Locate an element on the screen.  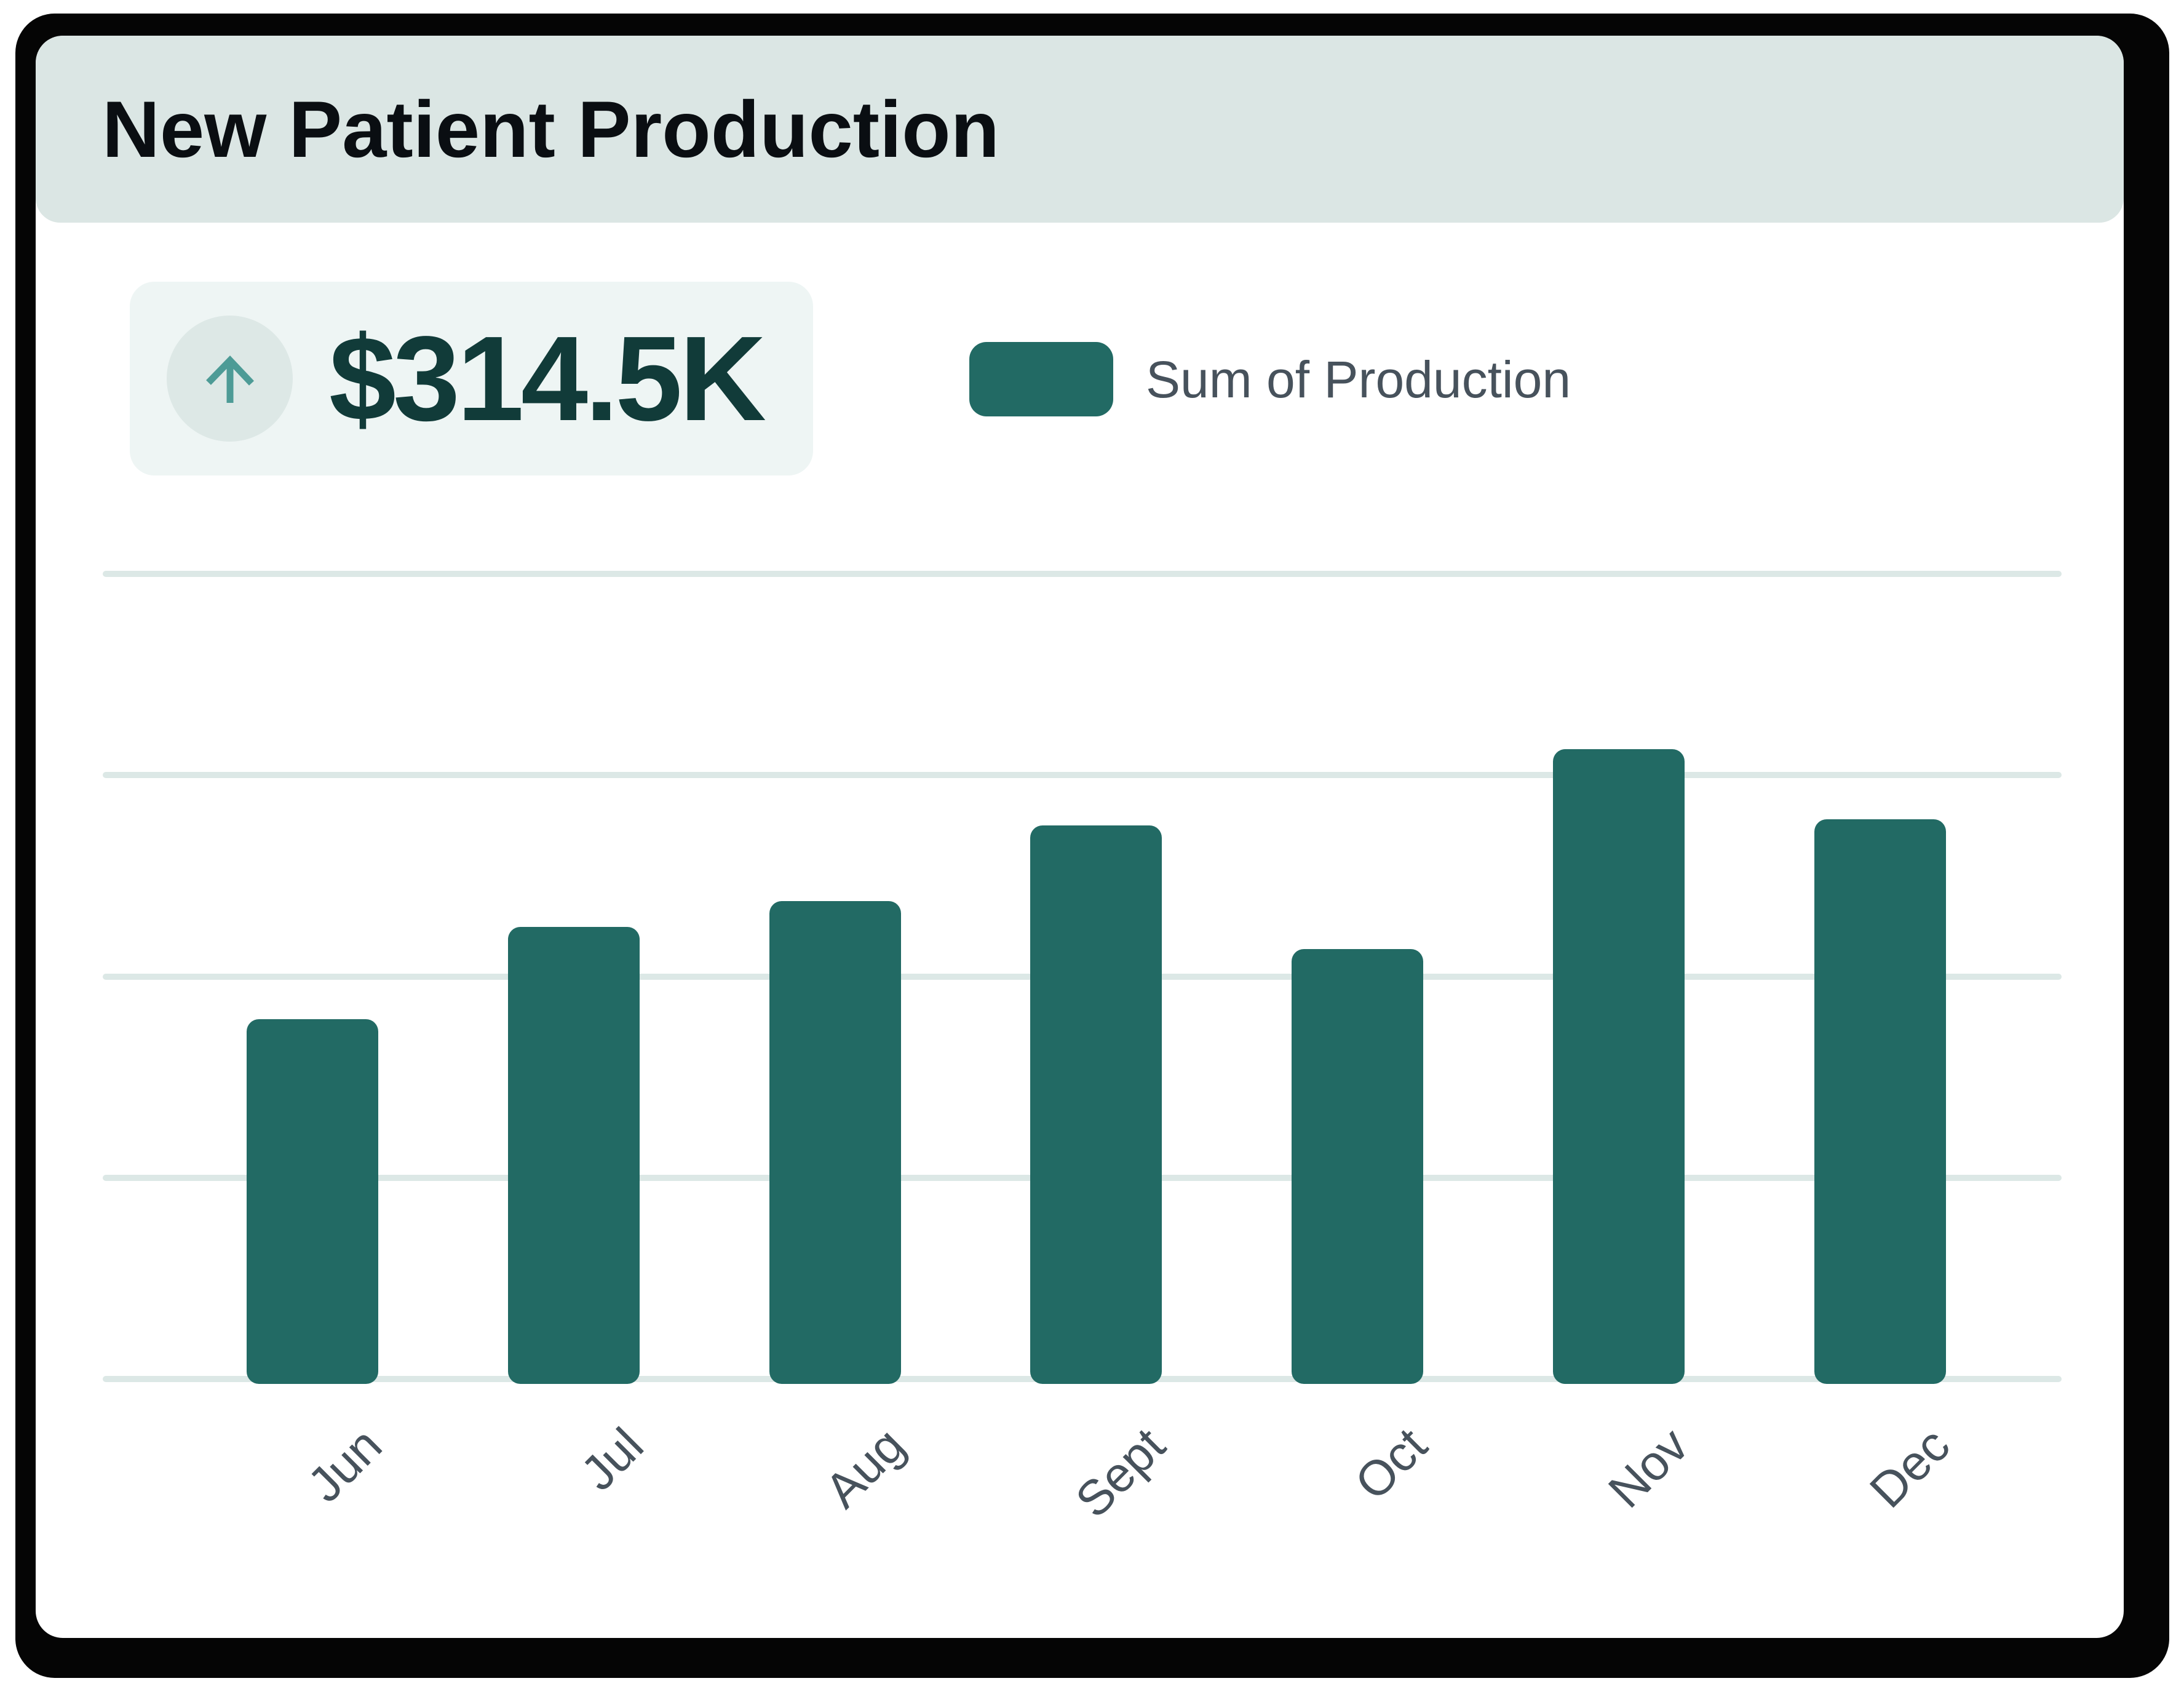
kpi-value: $314.5K is located at coordinates (547, 378).